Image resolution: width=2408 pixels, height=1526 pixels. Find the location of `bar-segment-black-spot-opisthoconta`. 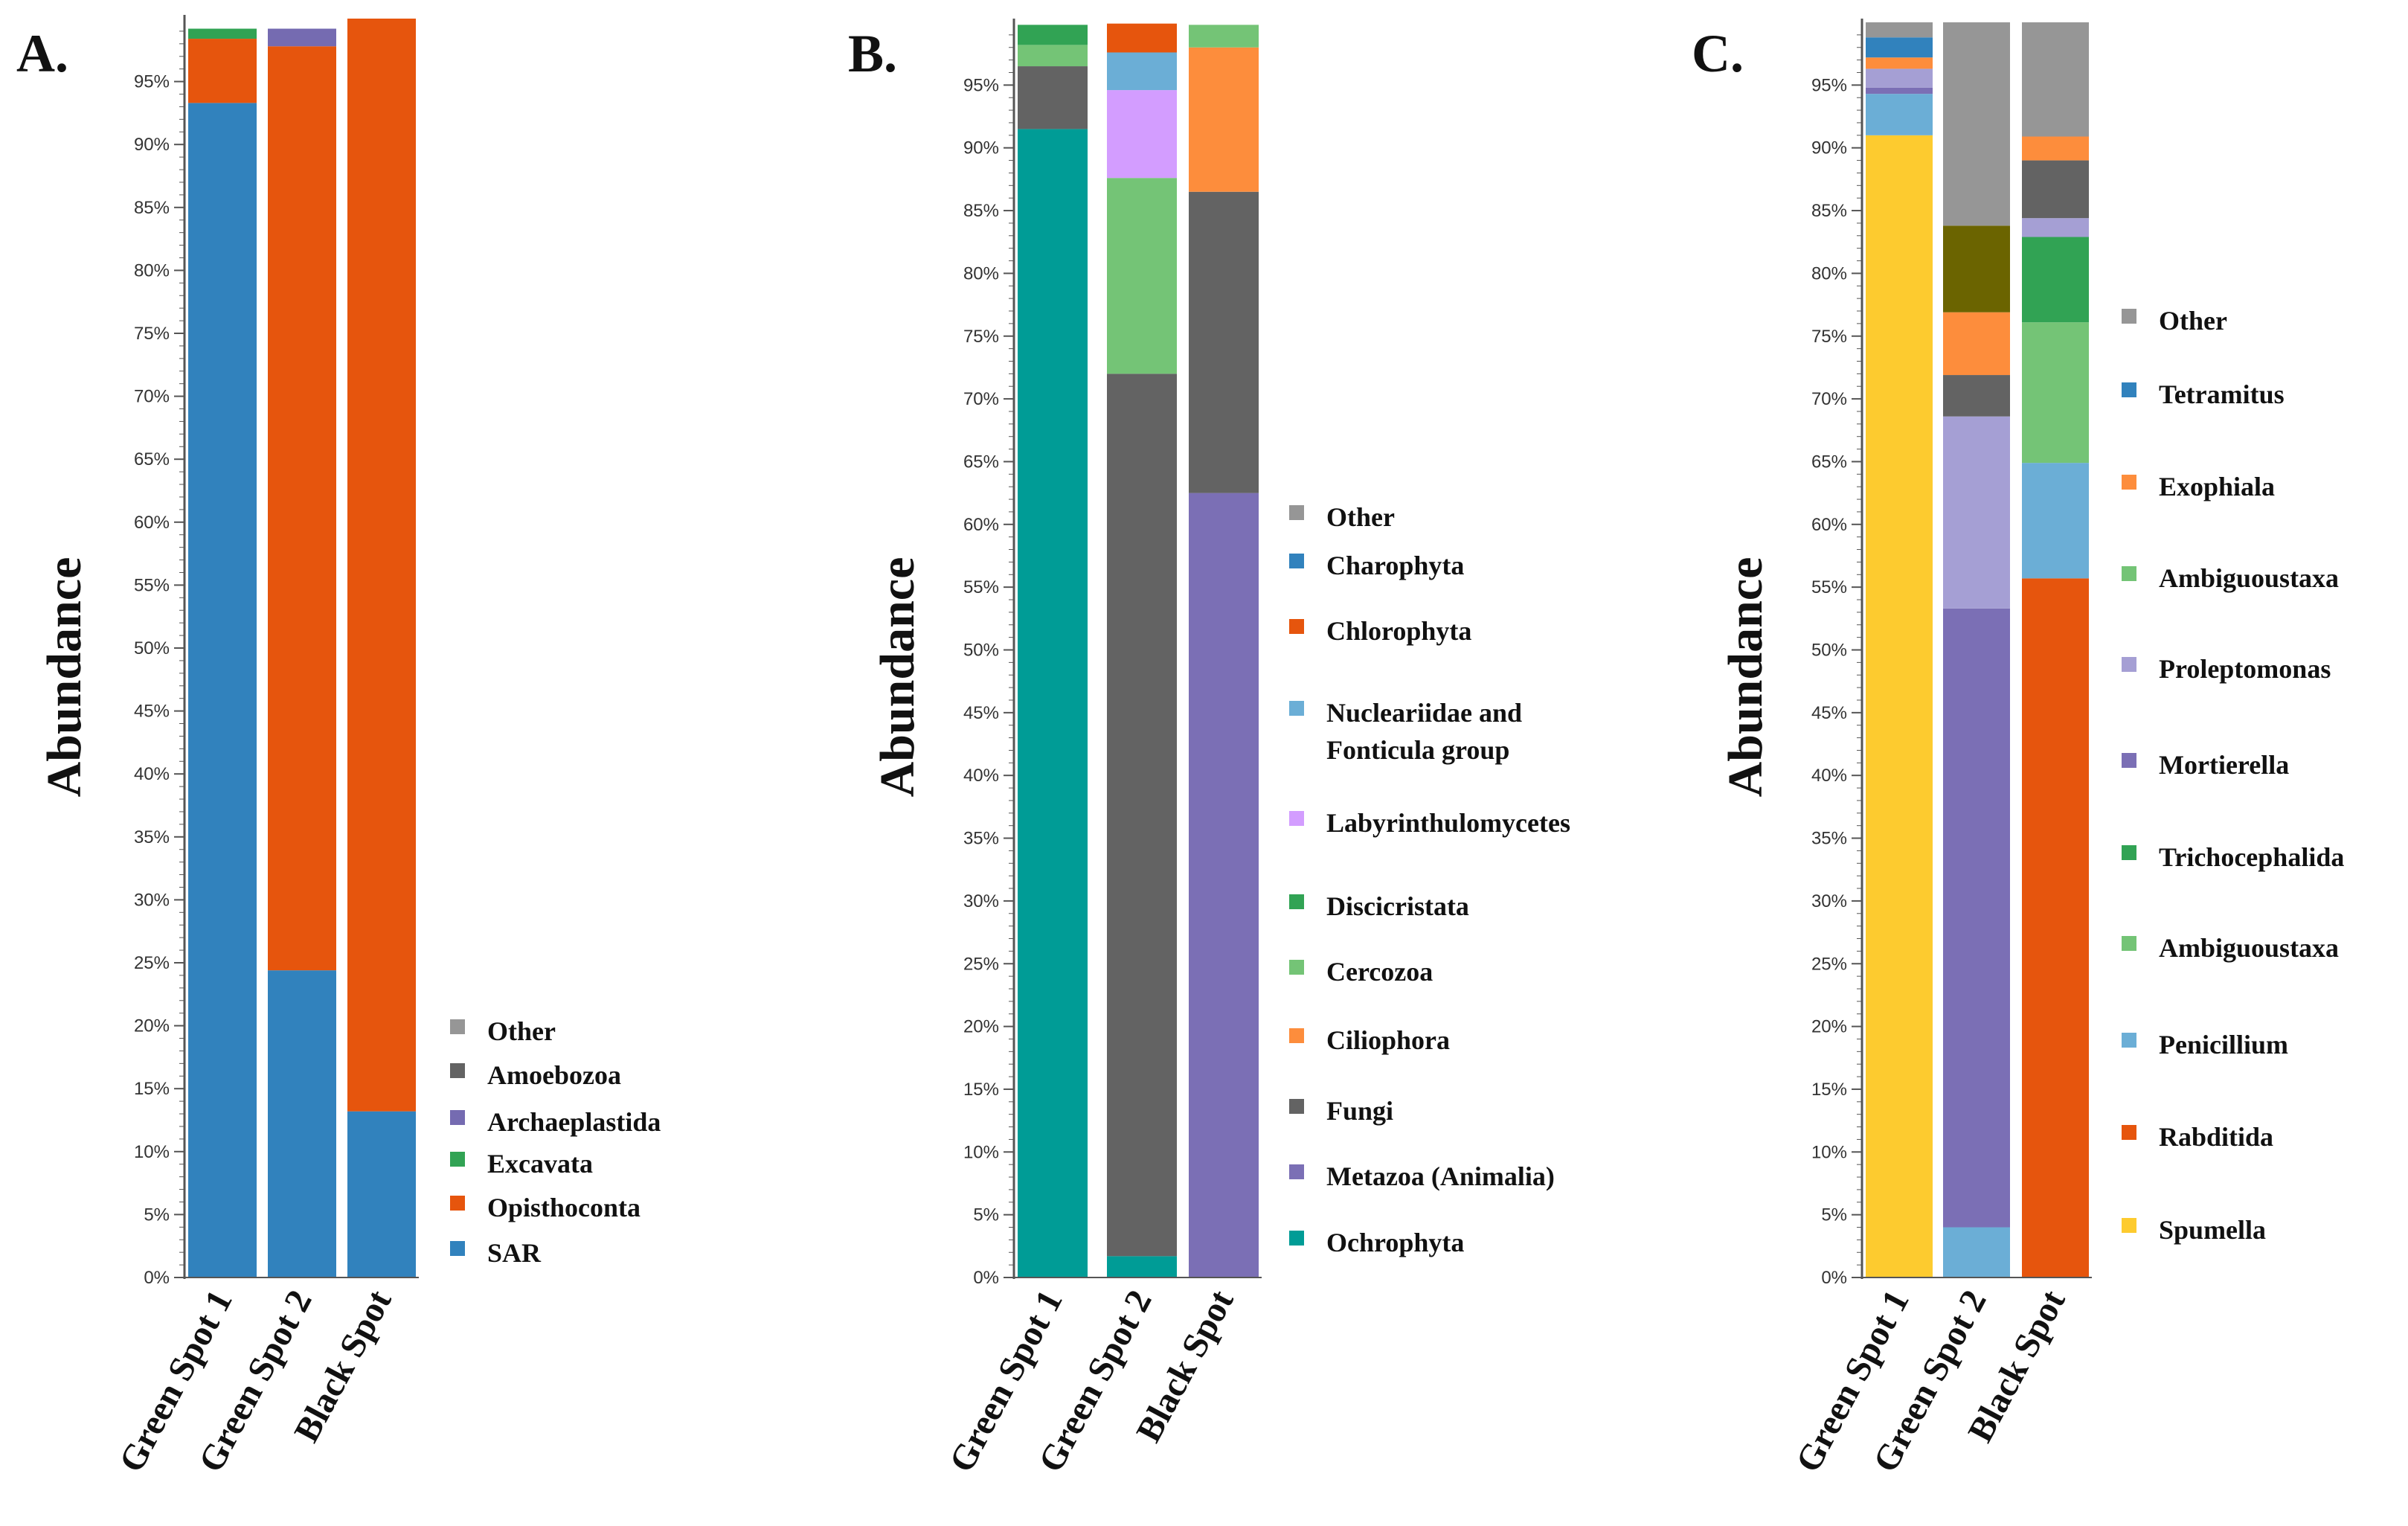

bar-segment-black-spot-opisthoconta is located at coordinates (382, 565).